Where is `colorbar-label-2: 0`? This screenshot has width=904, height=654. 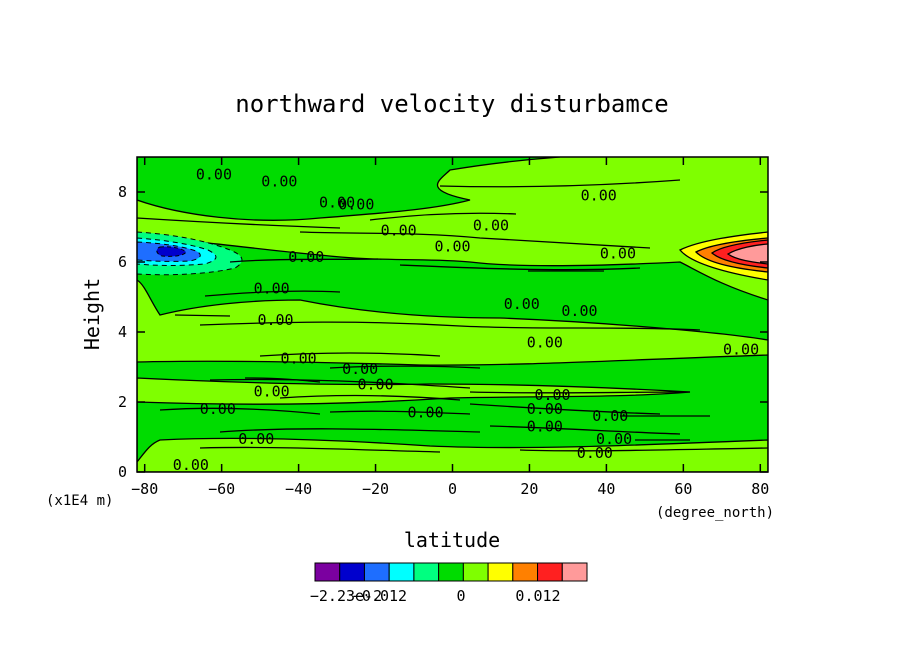 colorbar-label-2: 0 is located at coordinates (460, 596).